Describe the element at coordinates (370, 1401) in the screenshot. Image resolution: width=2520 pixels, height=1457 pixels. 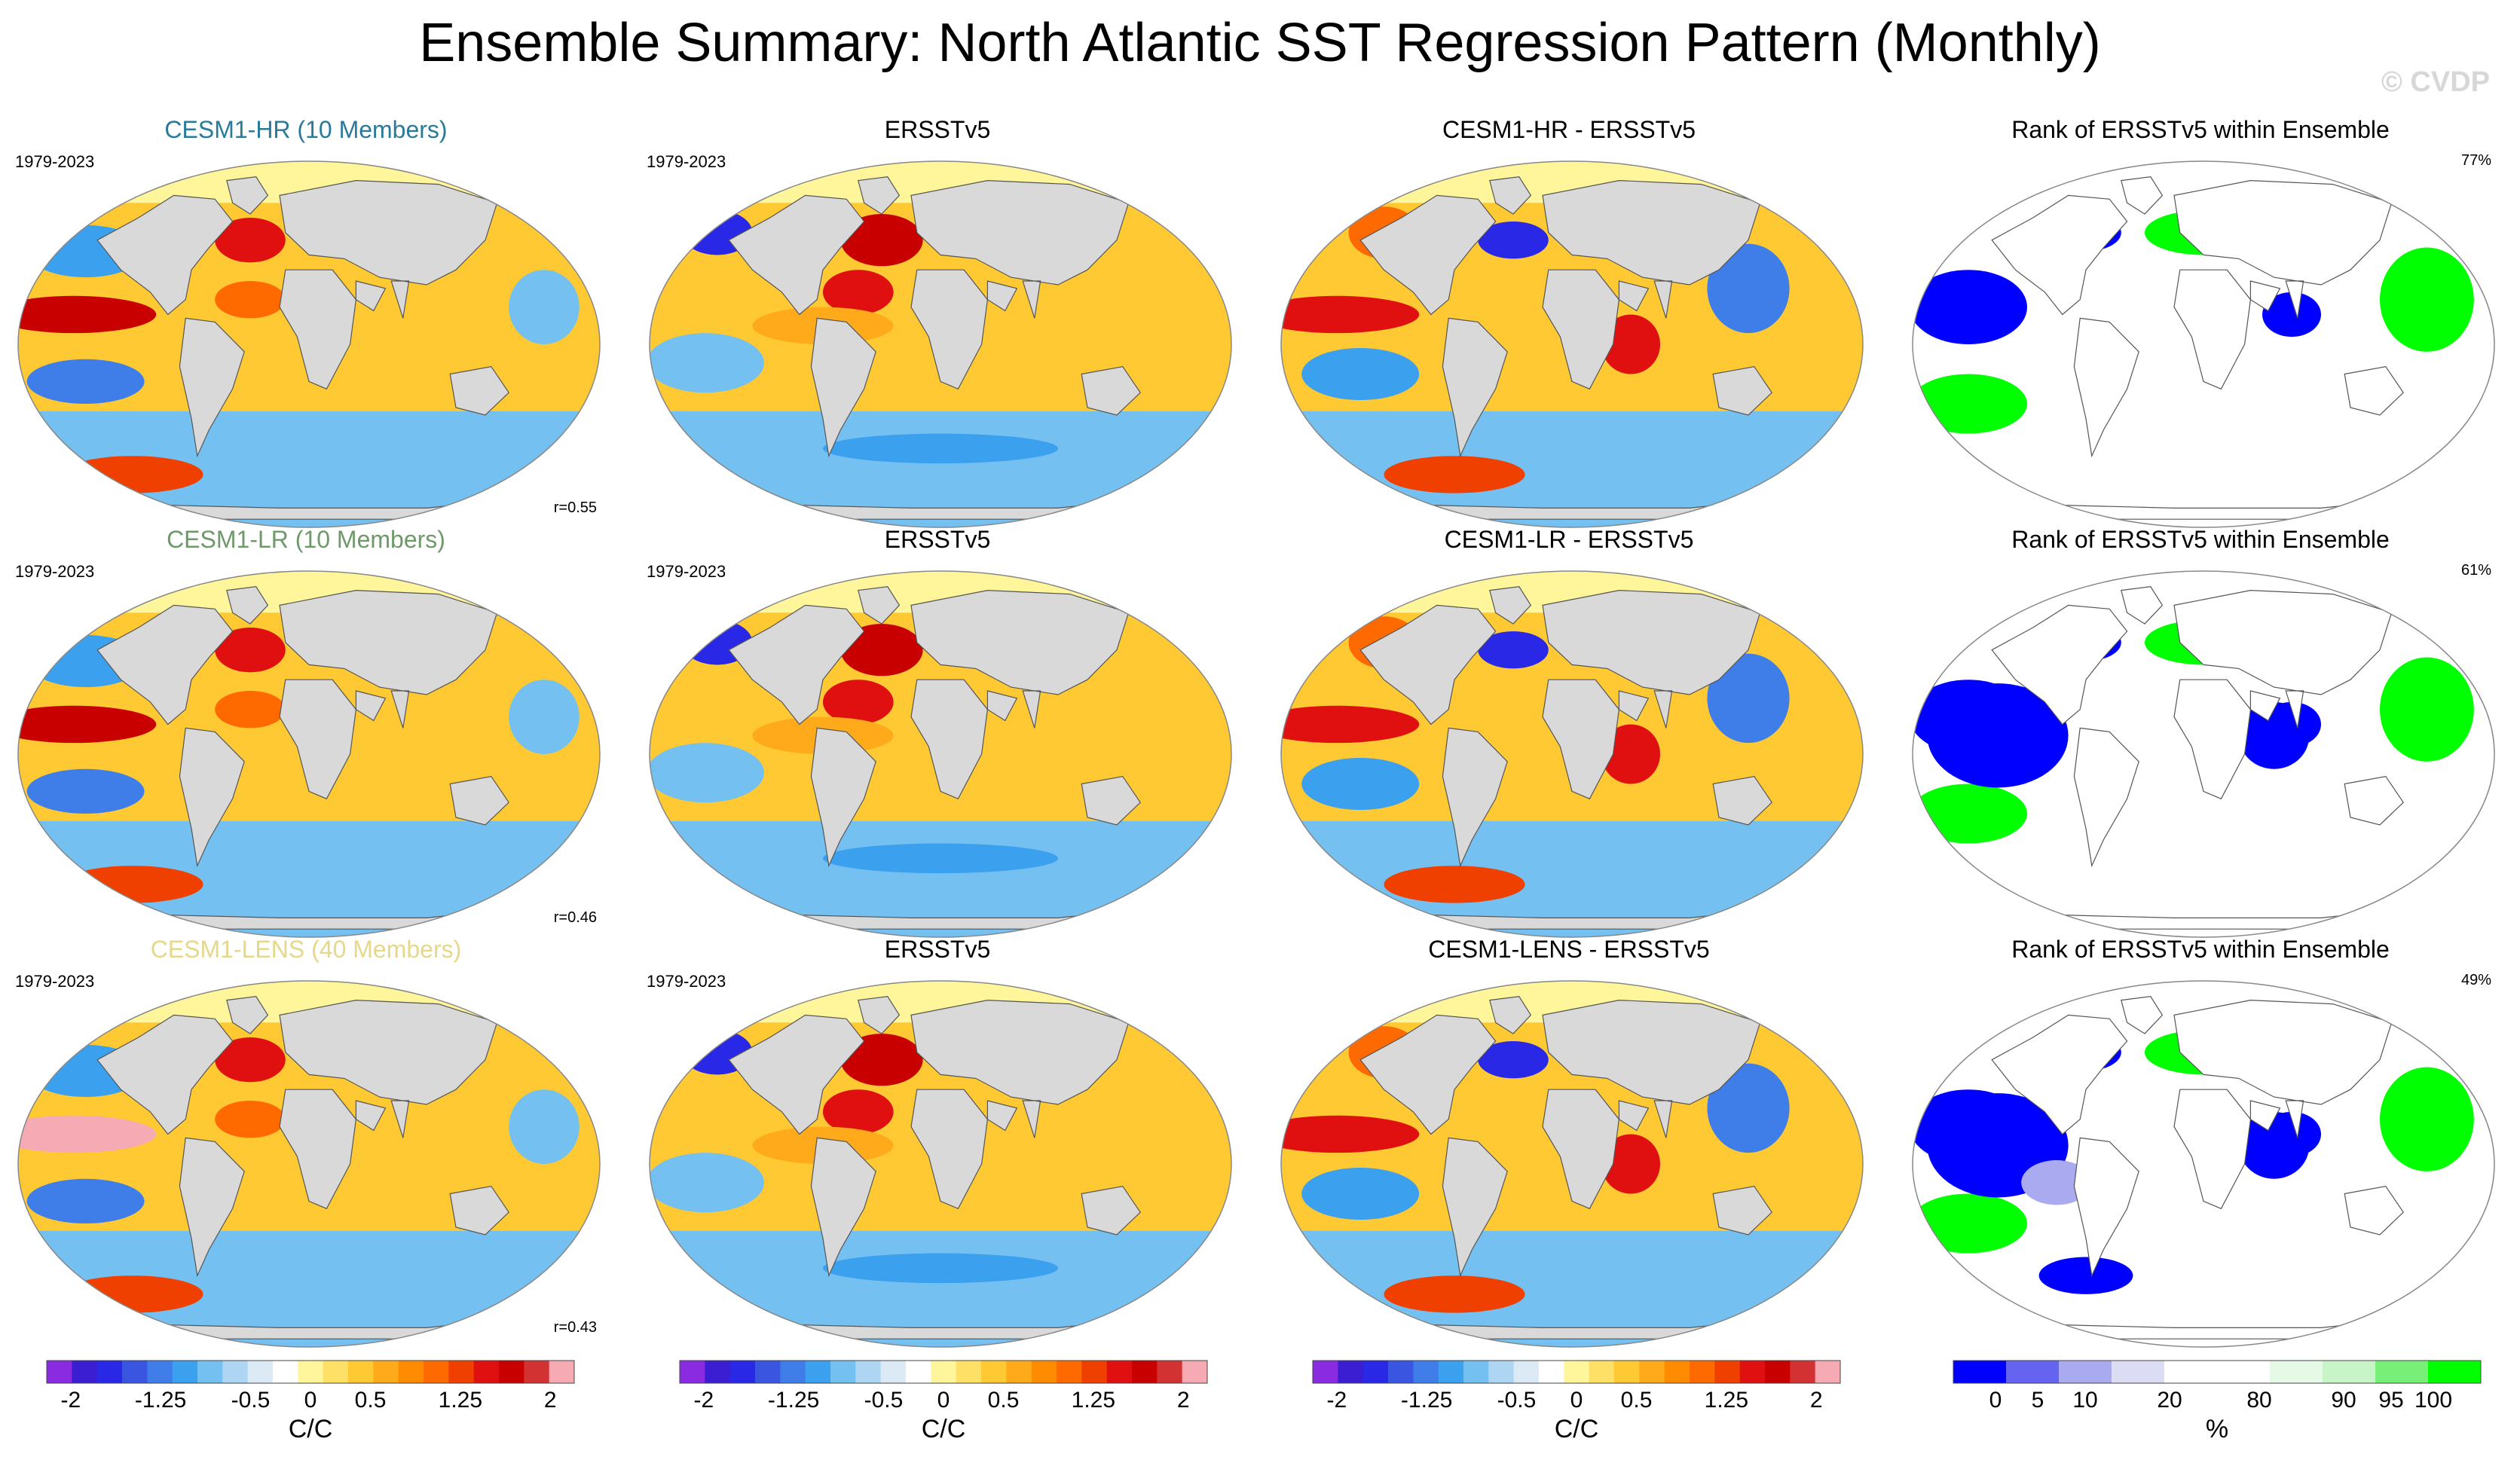
I see `colorbar-tick-label: 0.5` at that location.